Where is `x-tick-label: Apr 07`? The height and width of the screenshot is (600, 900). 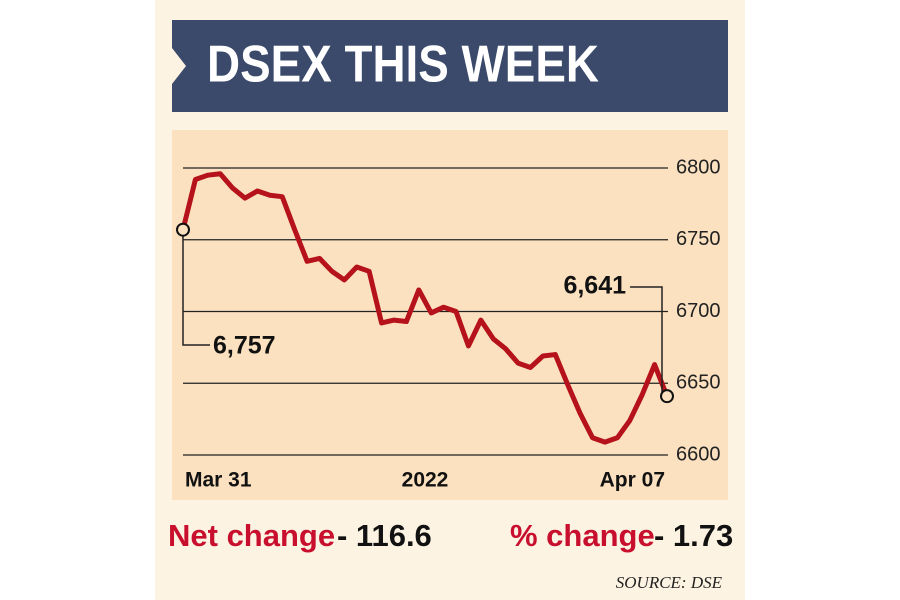
x-tick-label: Apr 07 is located at coordinates (632, 480).